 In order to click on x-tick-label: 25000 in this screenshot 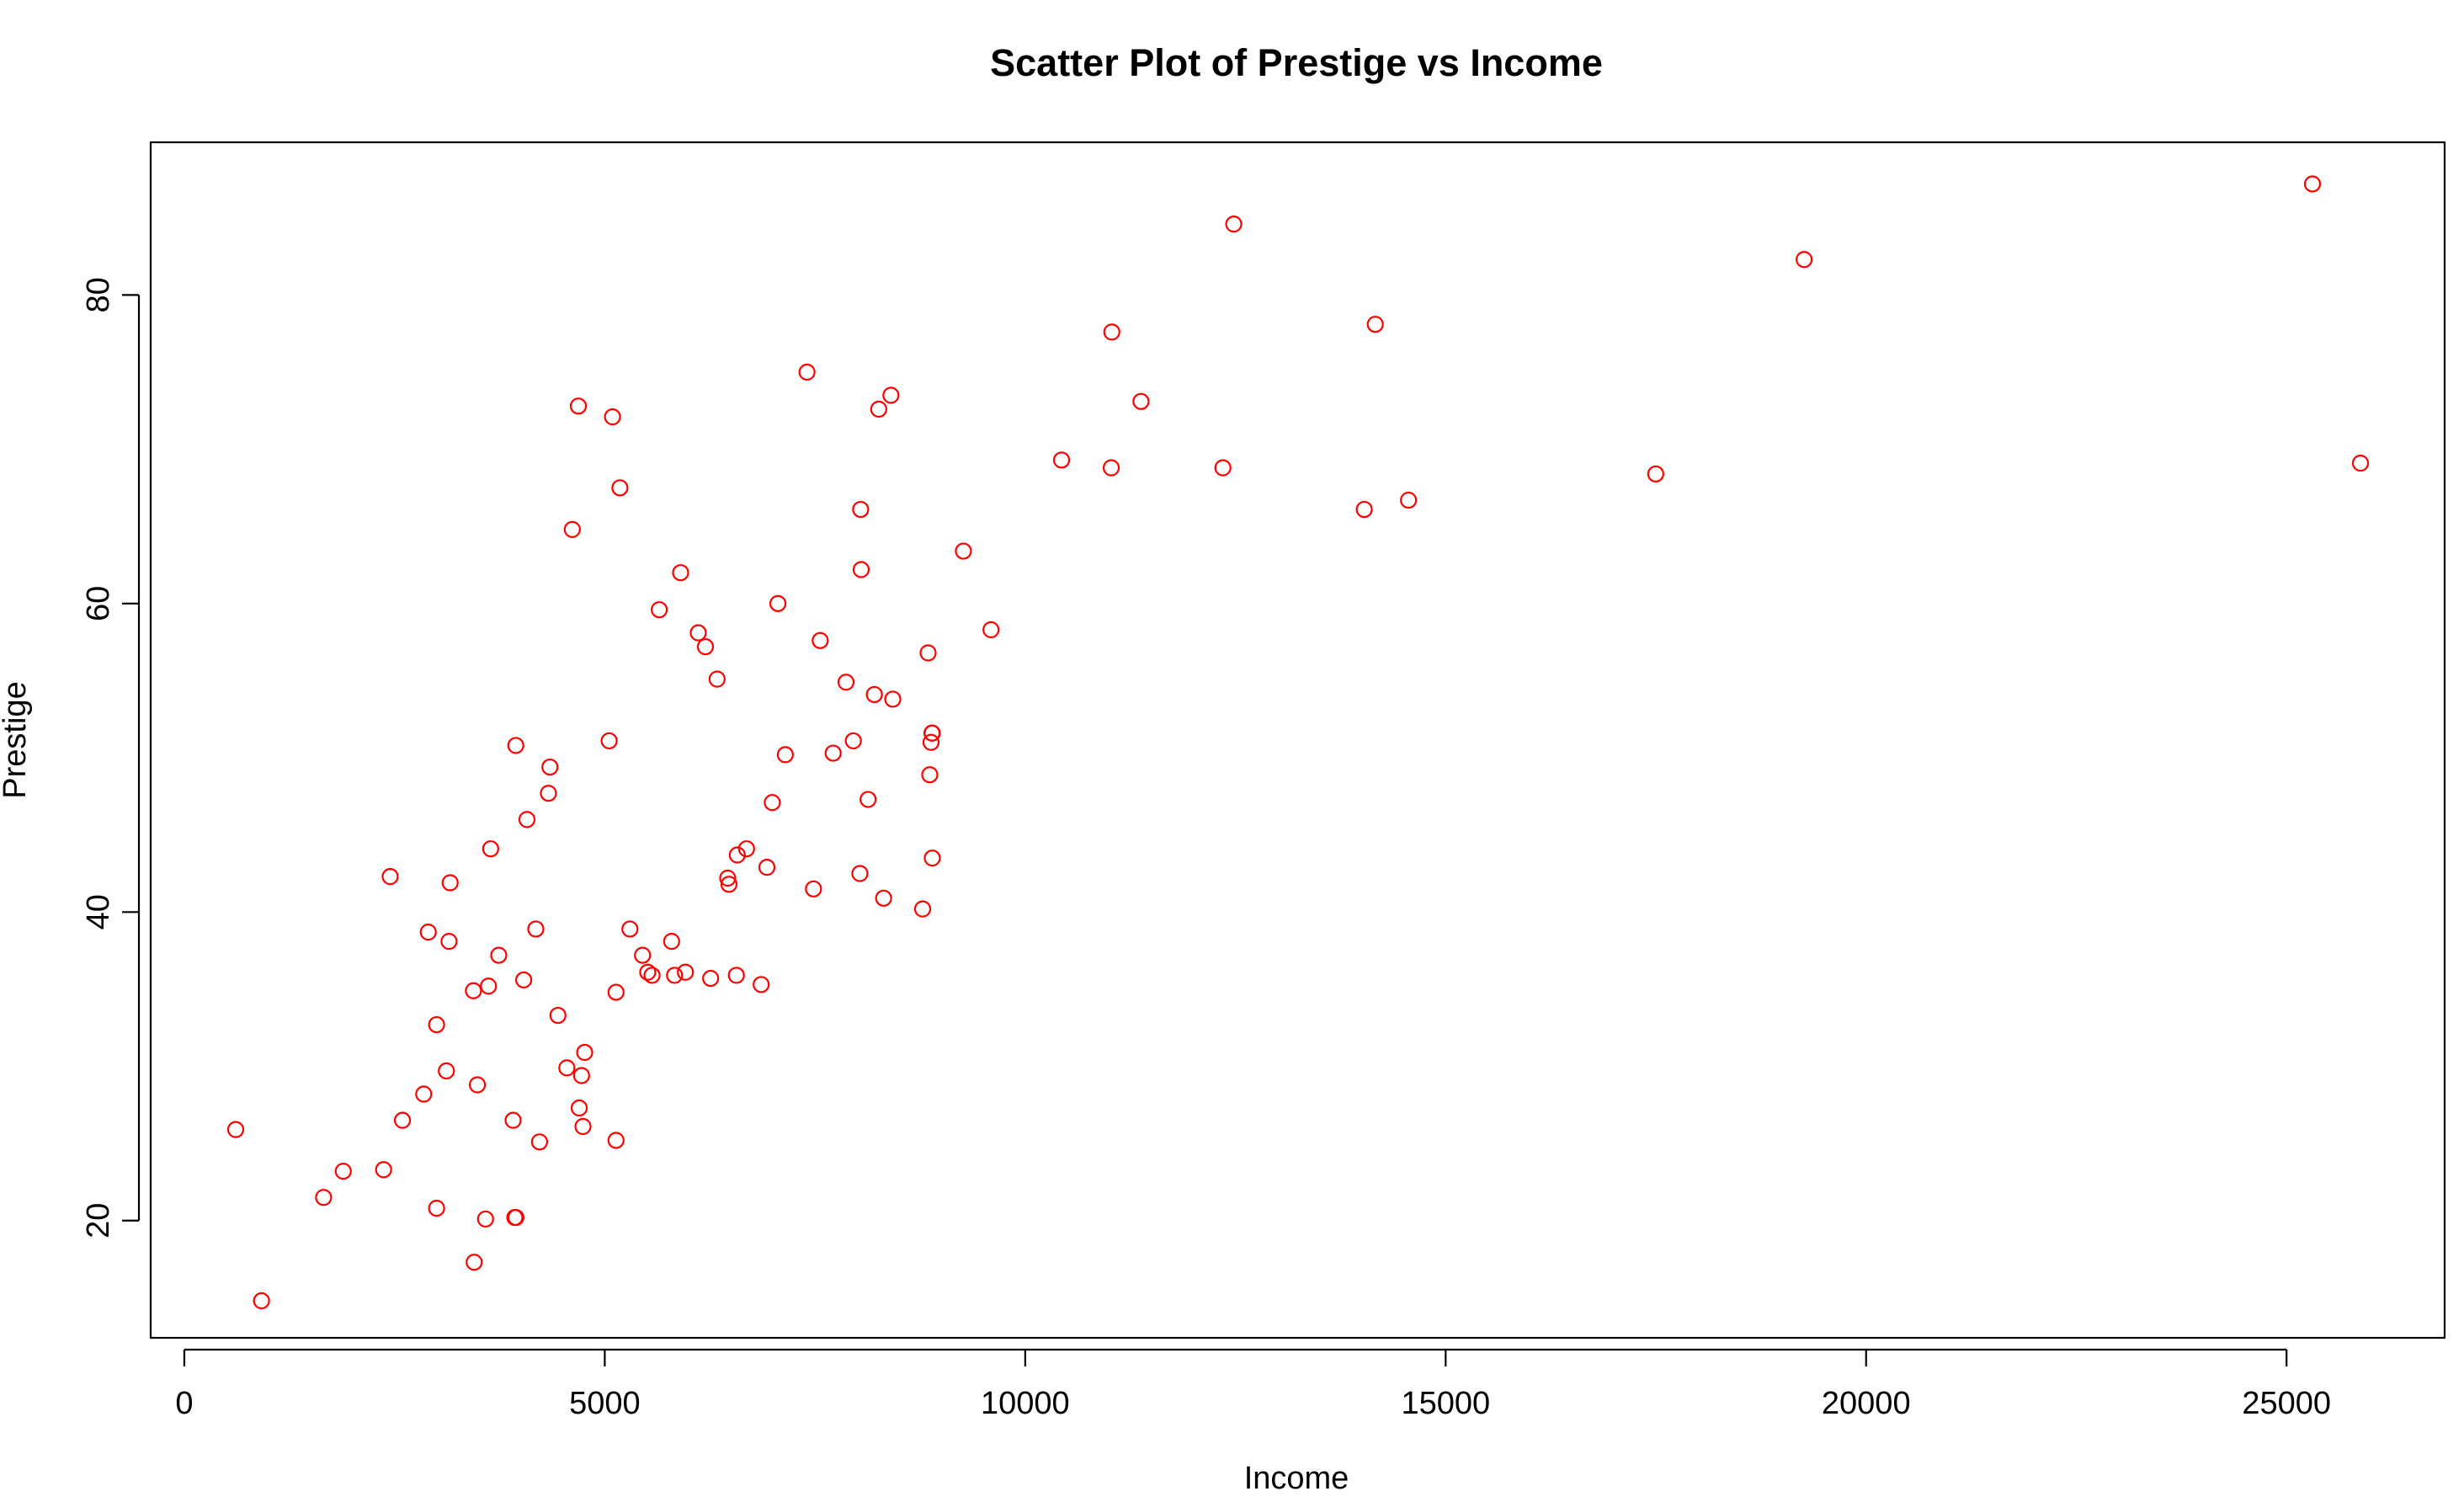, I will do `click(2286, 1403)`.